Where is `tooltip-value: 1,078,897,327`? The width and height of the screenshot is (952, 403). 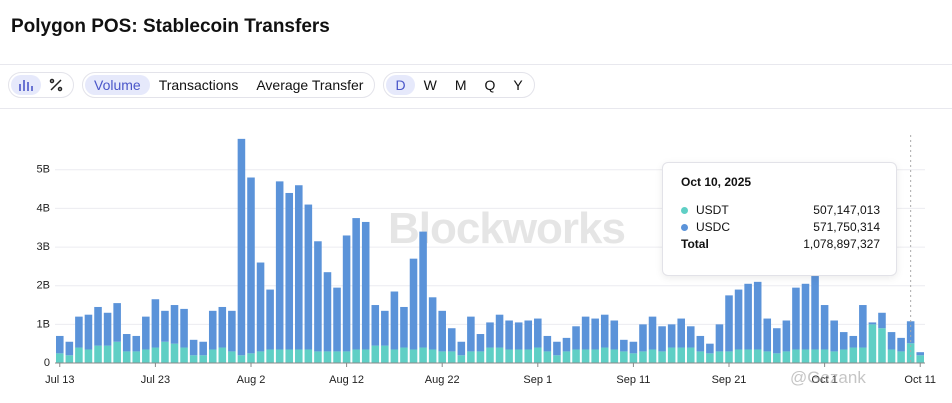
tooltip-value: 1,078,897,327 is located at coordinates (841, 243).